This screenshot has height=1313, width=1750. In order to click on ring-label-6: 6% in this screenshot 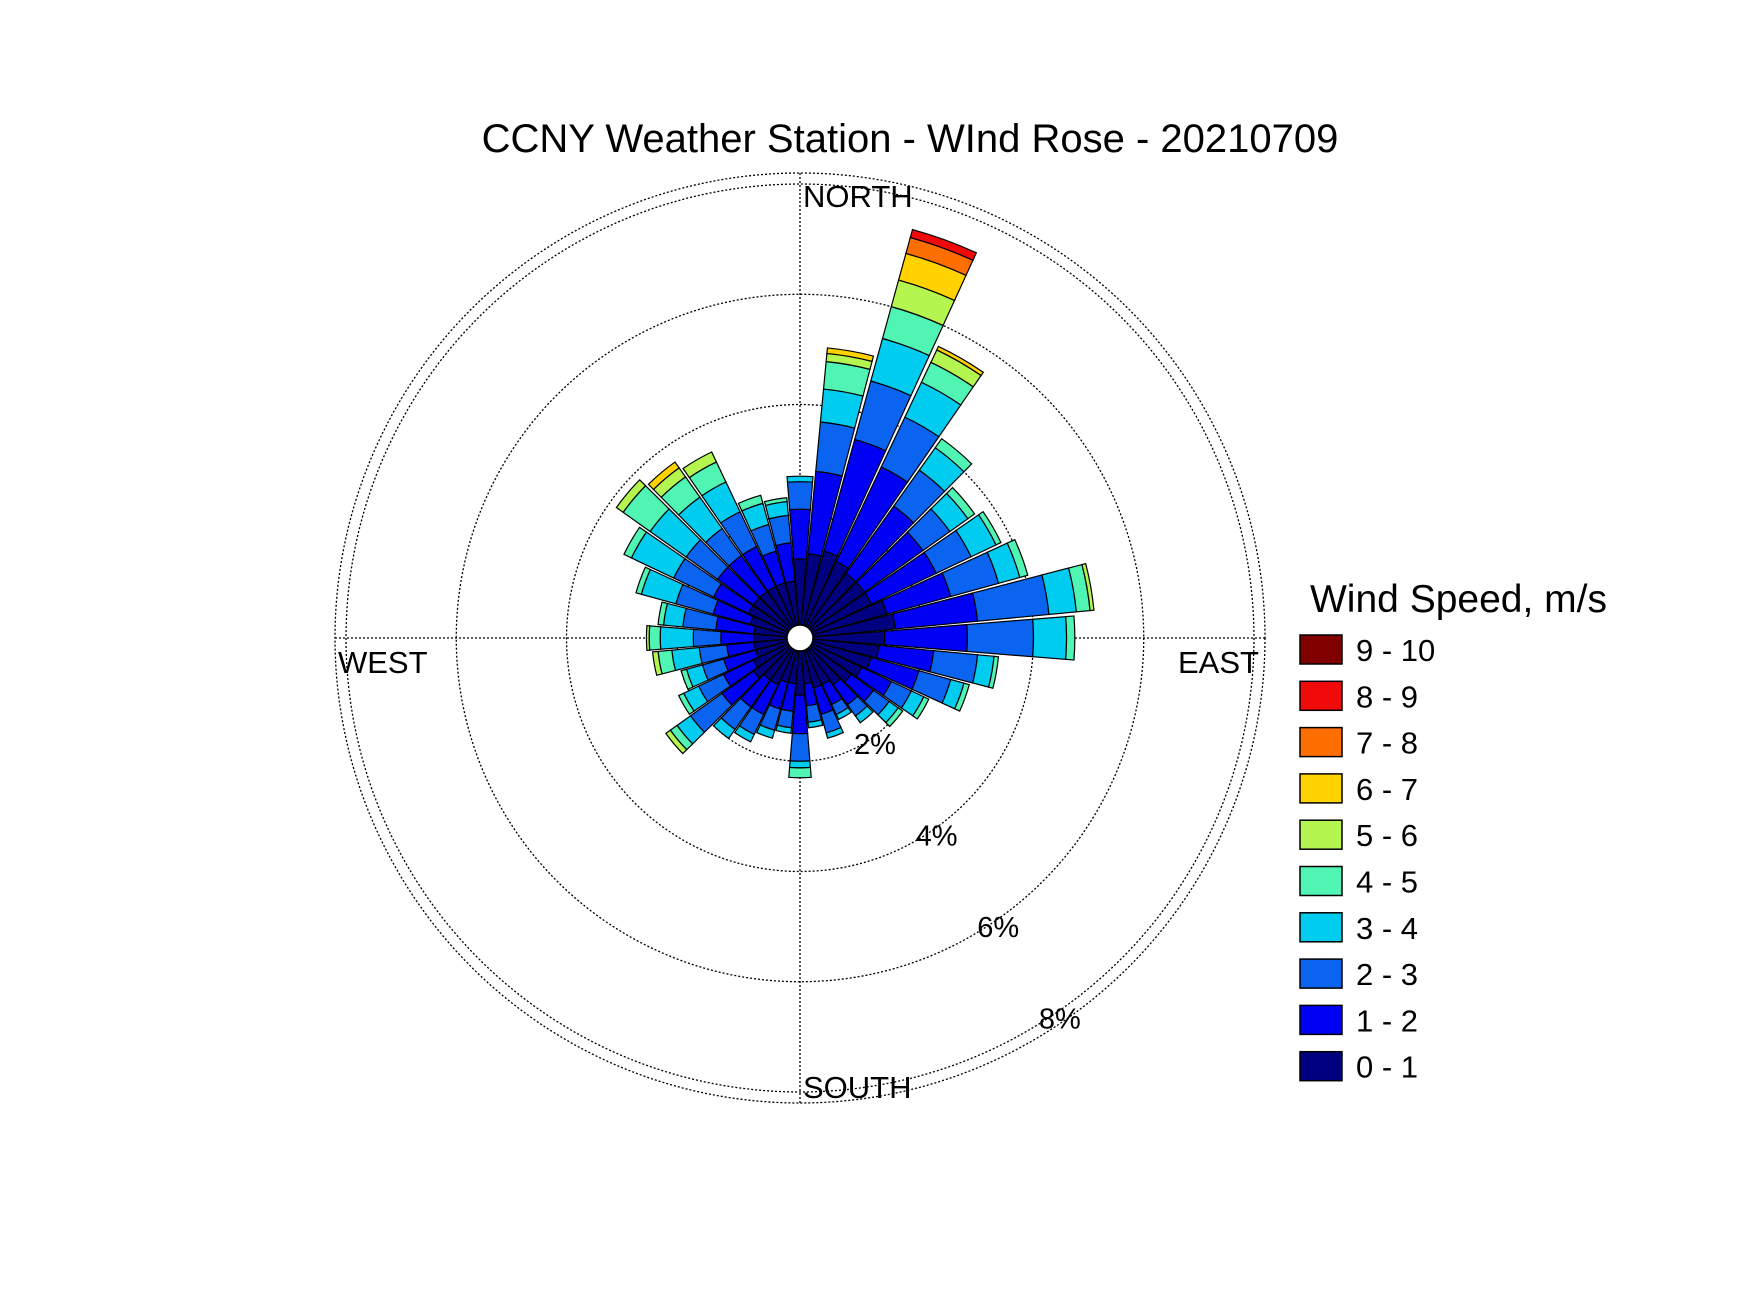, I will do `click(998, 928)`.